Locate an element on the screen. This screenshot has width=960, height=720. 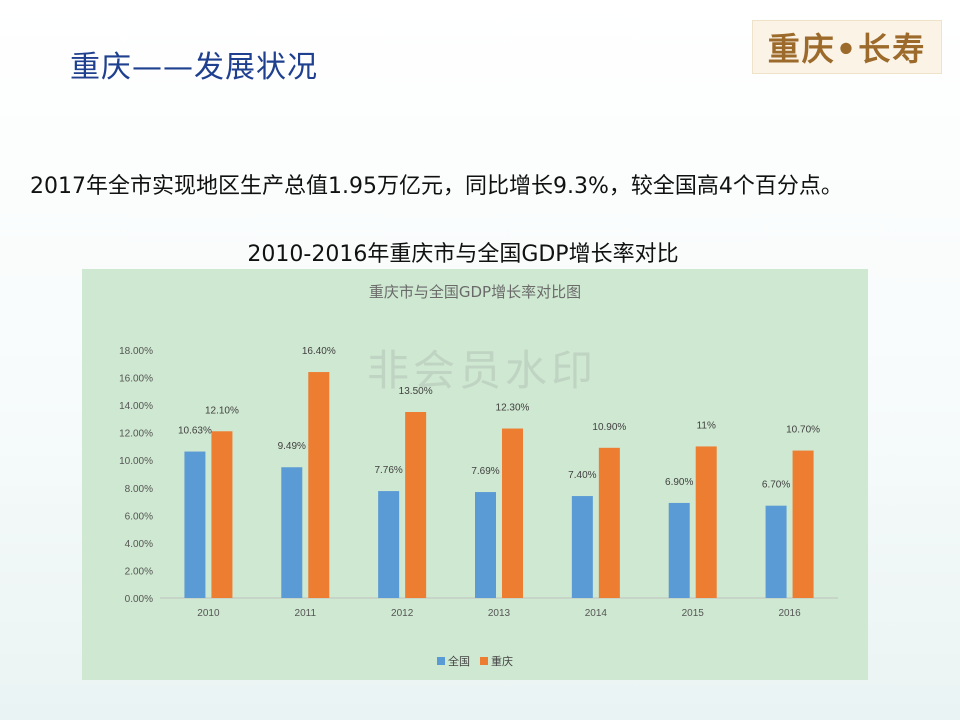
legend-swatch-national is located at coordinates (441, 661).